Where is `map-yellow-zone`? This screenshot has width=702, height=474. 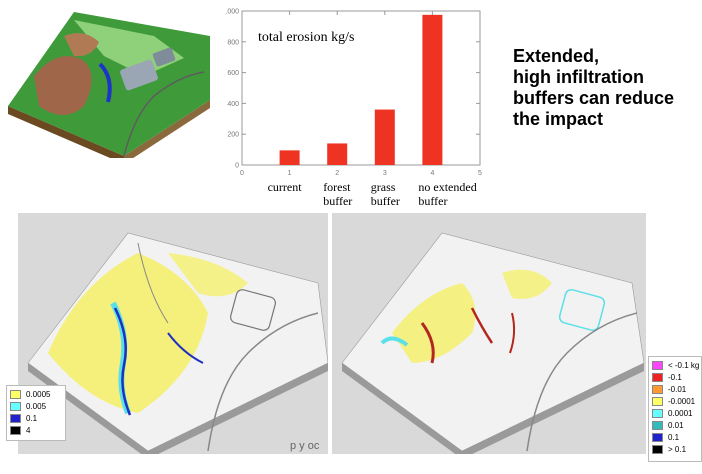
map-yellow-zone is located at coordinates (128, 333).